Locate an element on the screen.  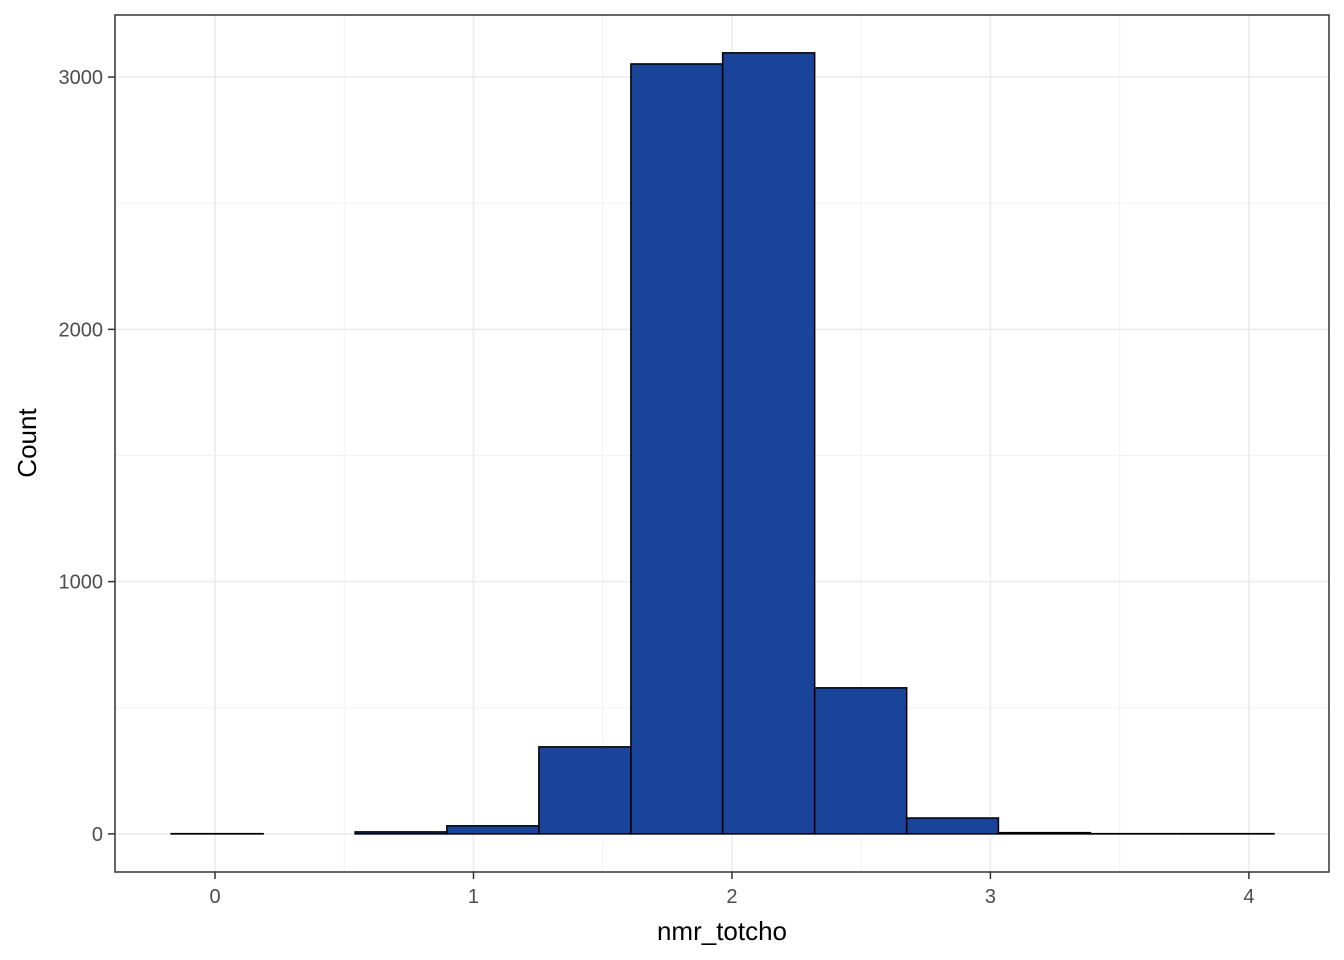
x-tick-label: 3 is located at coordinates (990, 897).